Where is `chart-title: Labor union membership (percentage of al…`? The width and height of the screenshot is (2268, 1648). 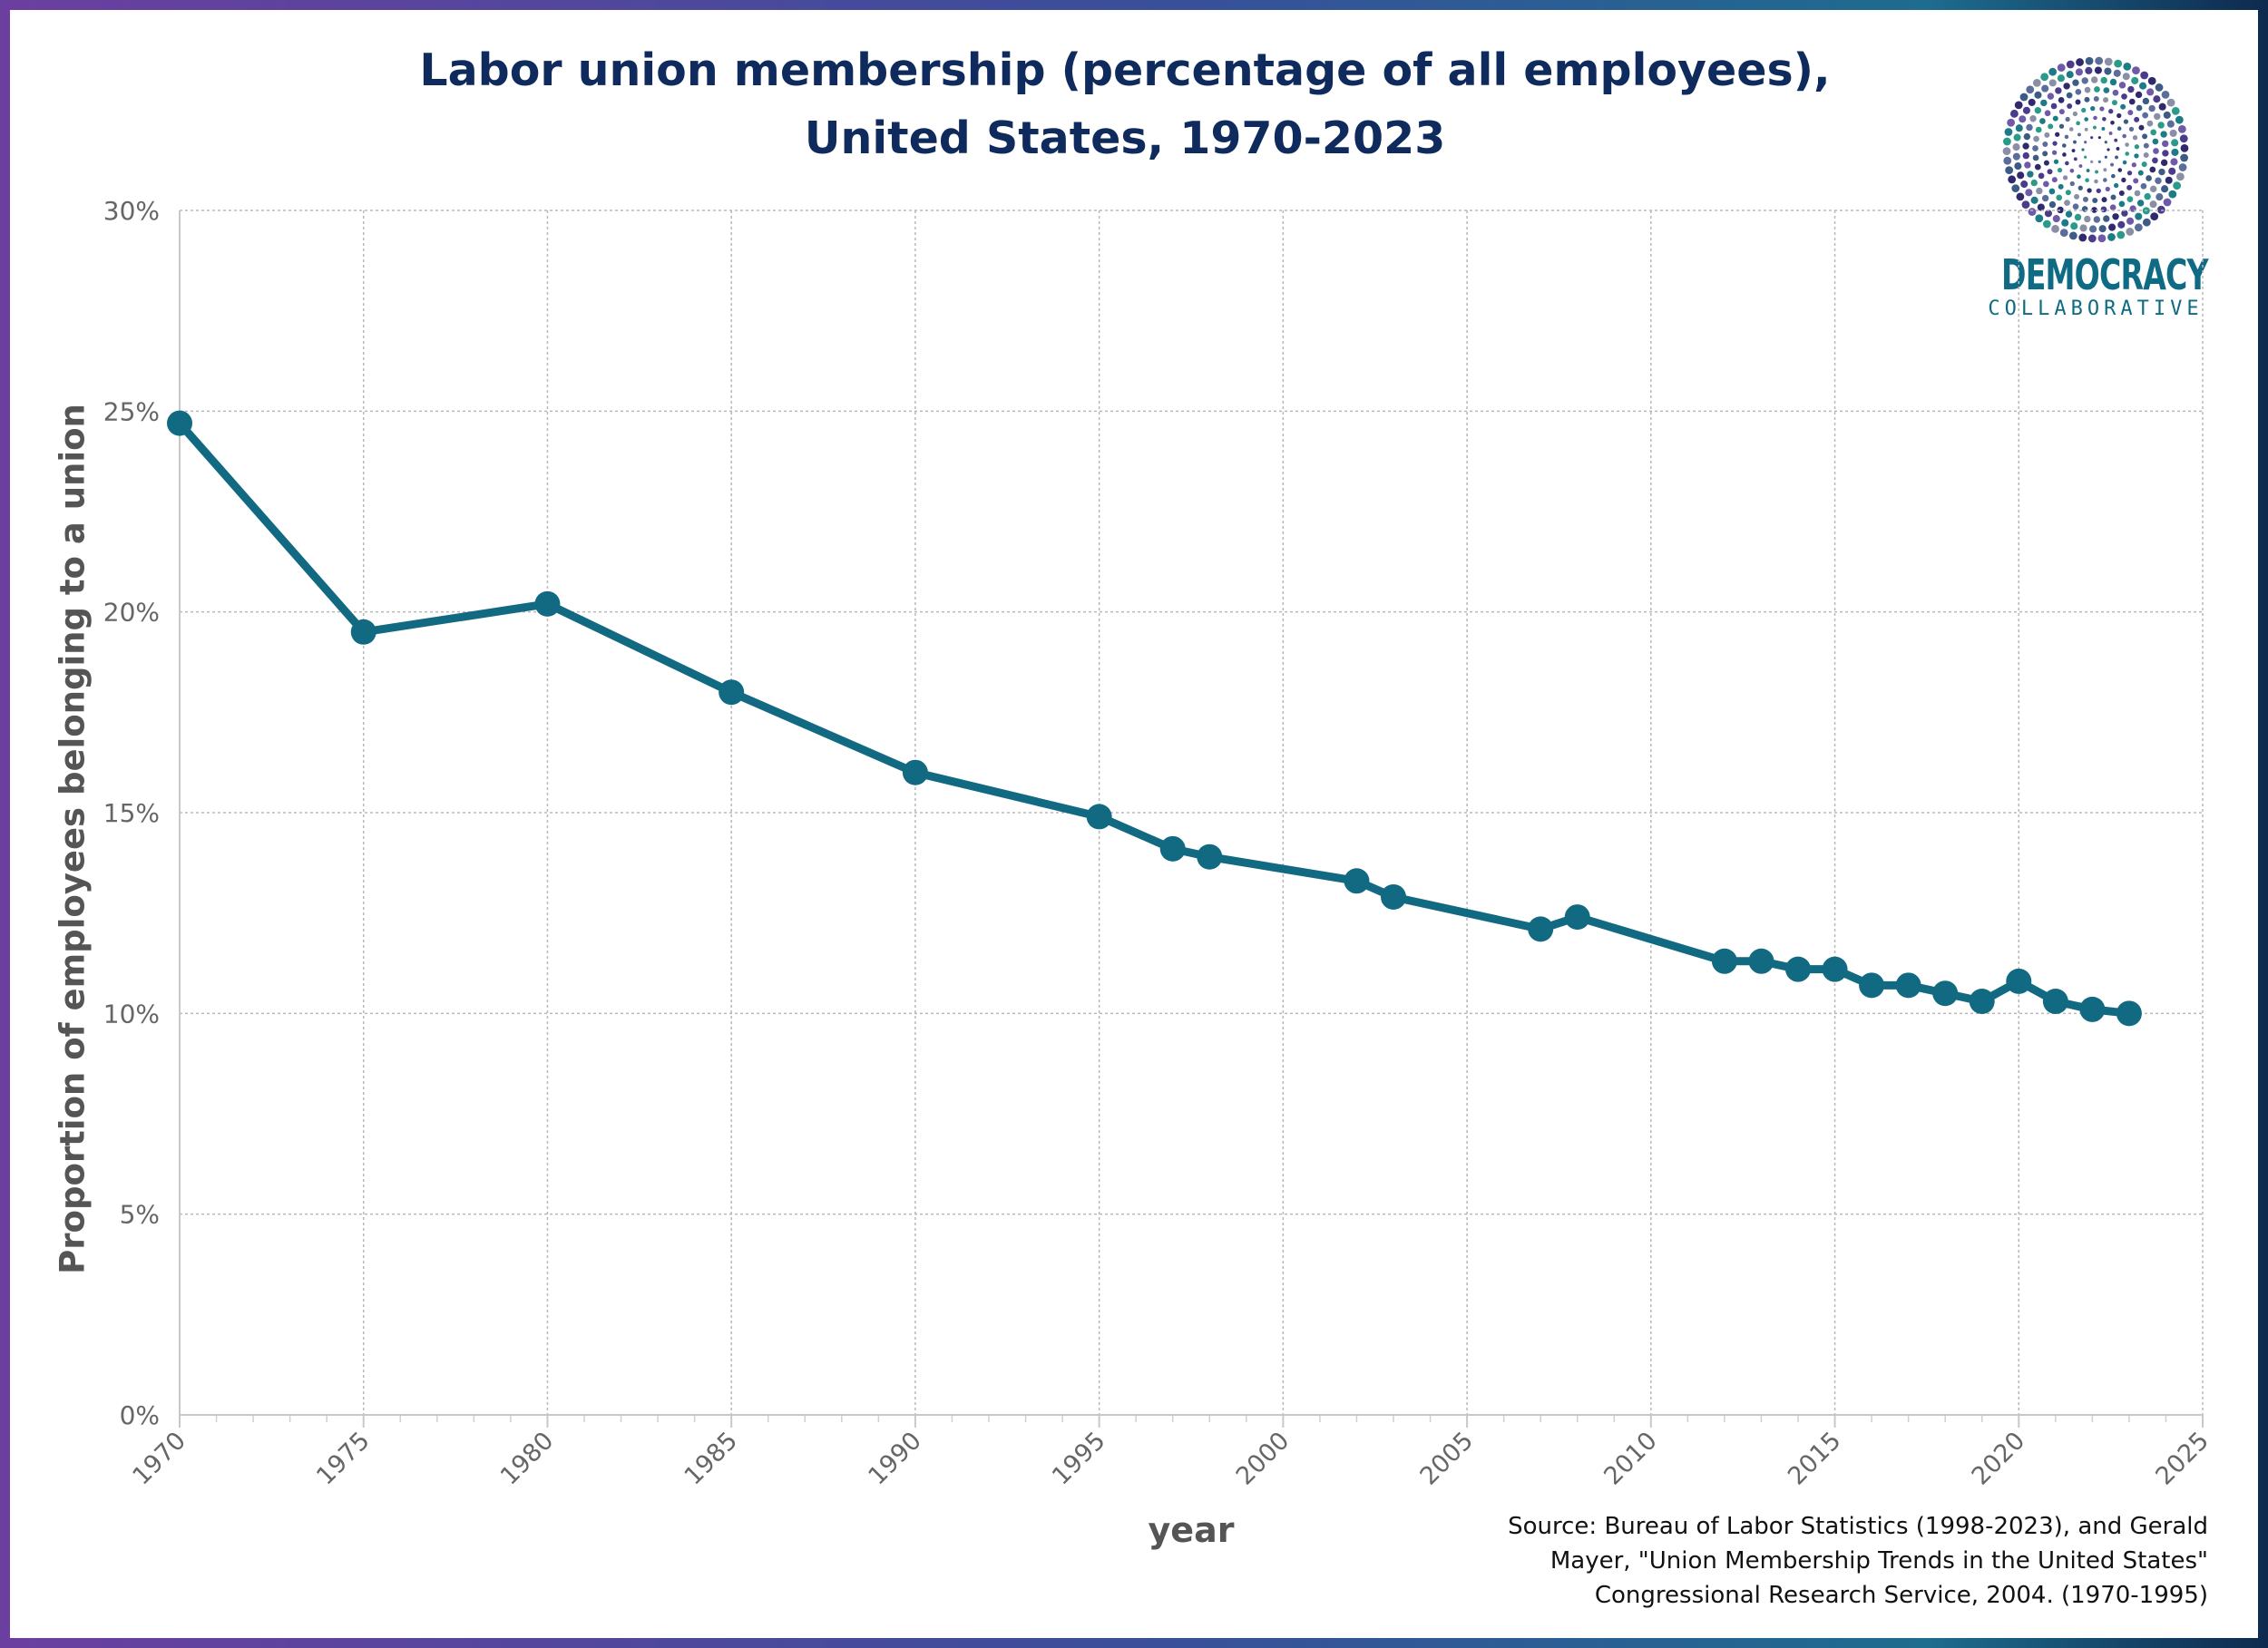
chart-title: Labor union membership (percentage of al… is located at coordinates (1125, 104).